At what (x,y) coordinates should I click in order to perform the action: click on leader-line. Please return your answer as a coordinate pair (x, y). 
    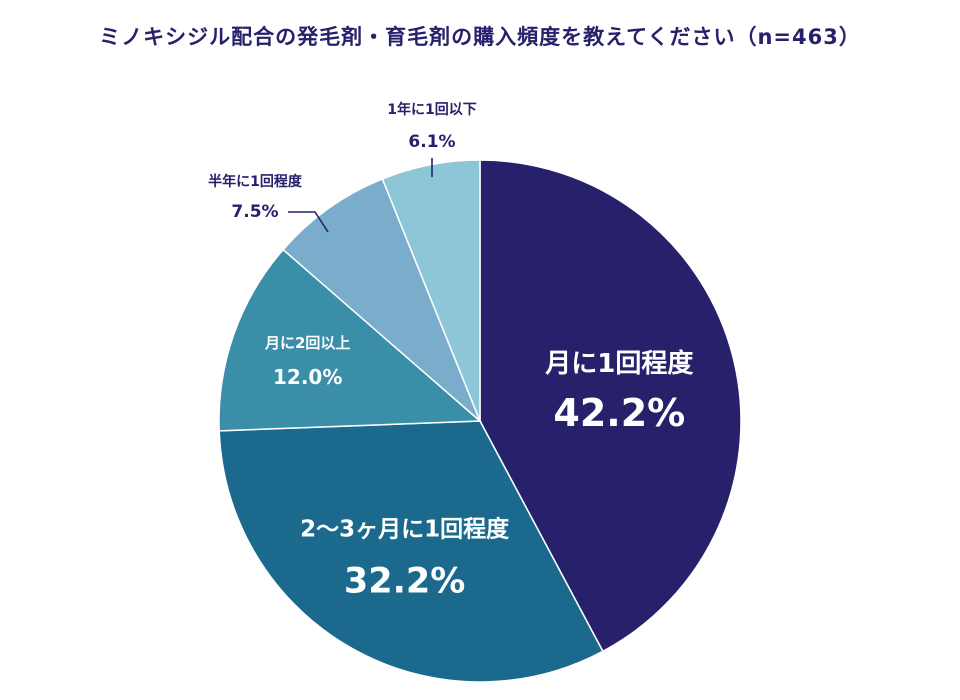
    Looking at the image, I should click on (308, 222).